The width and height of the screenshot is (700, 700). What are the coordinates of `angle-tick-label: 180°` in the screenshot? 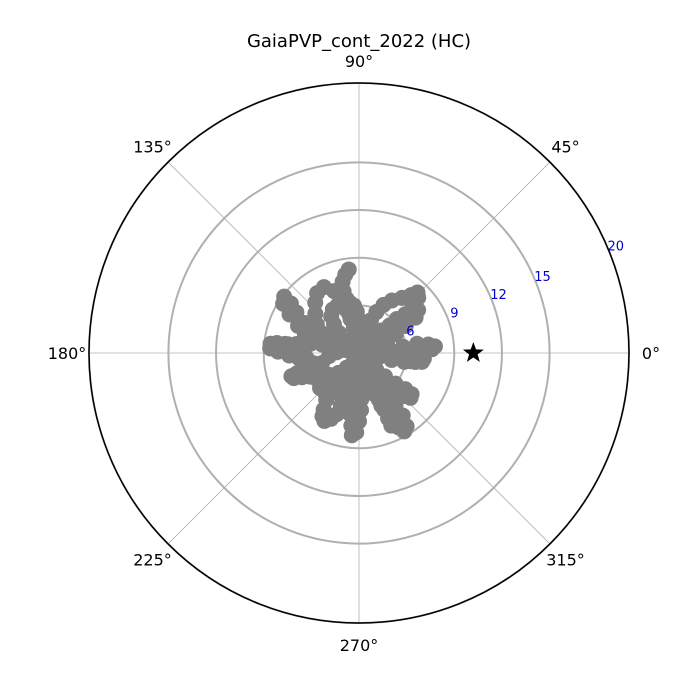 It's located at (67, 353).